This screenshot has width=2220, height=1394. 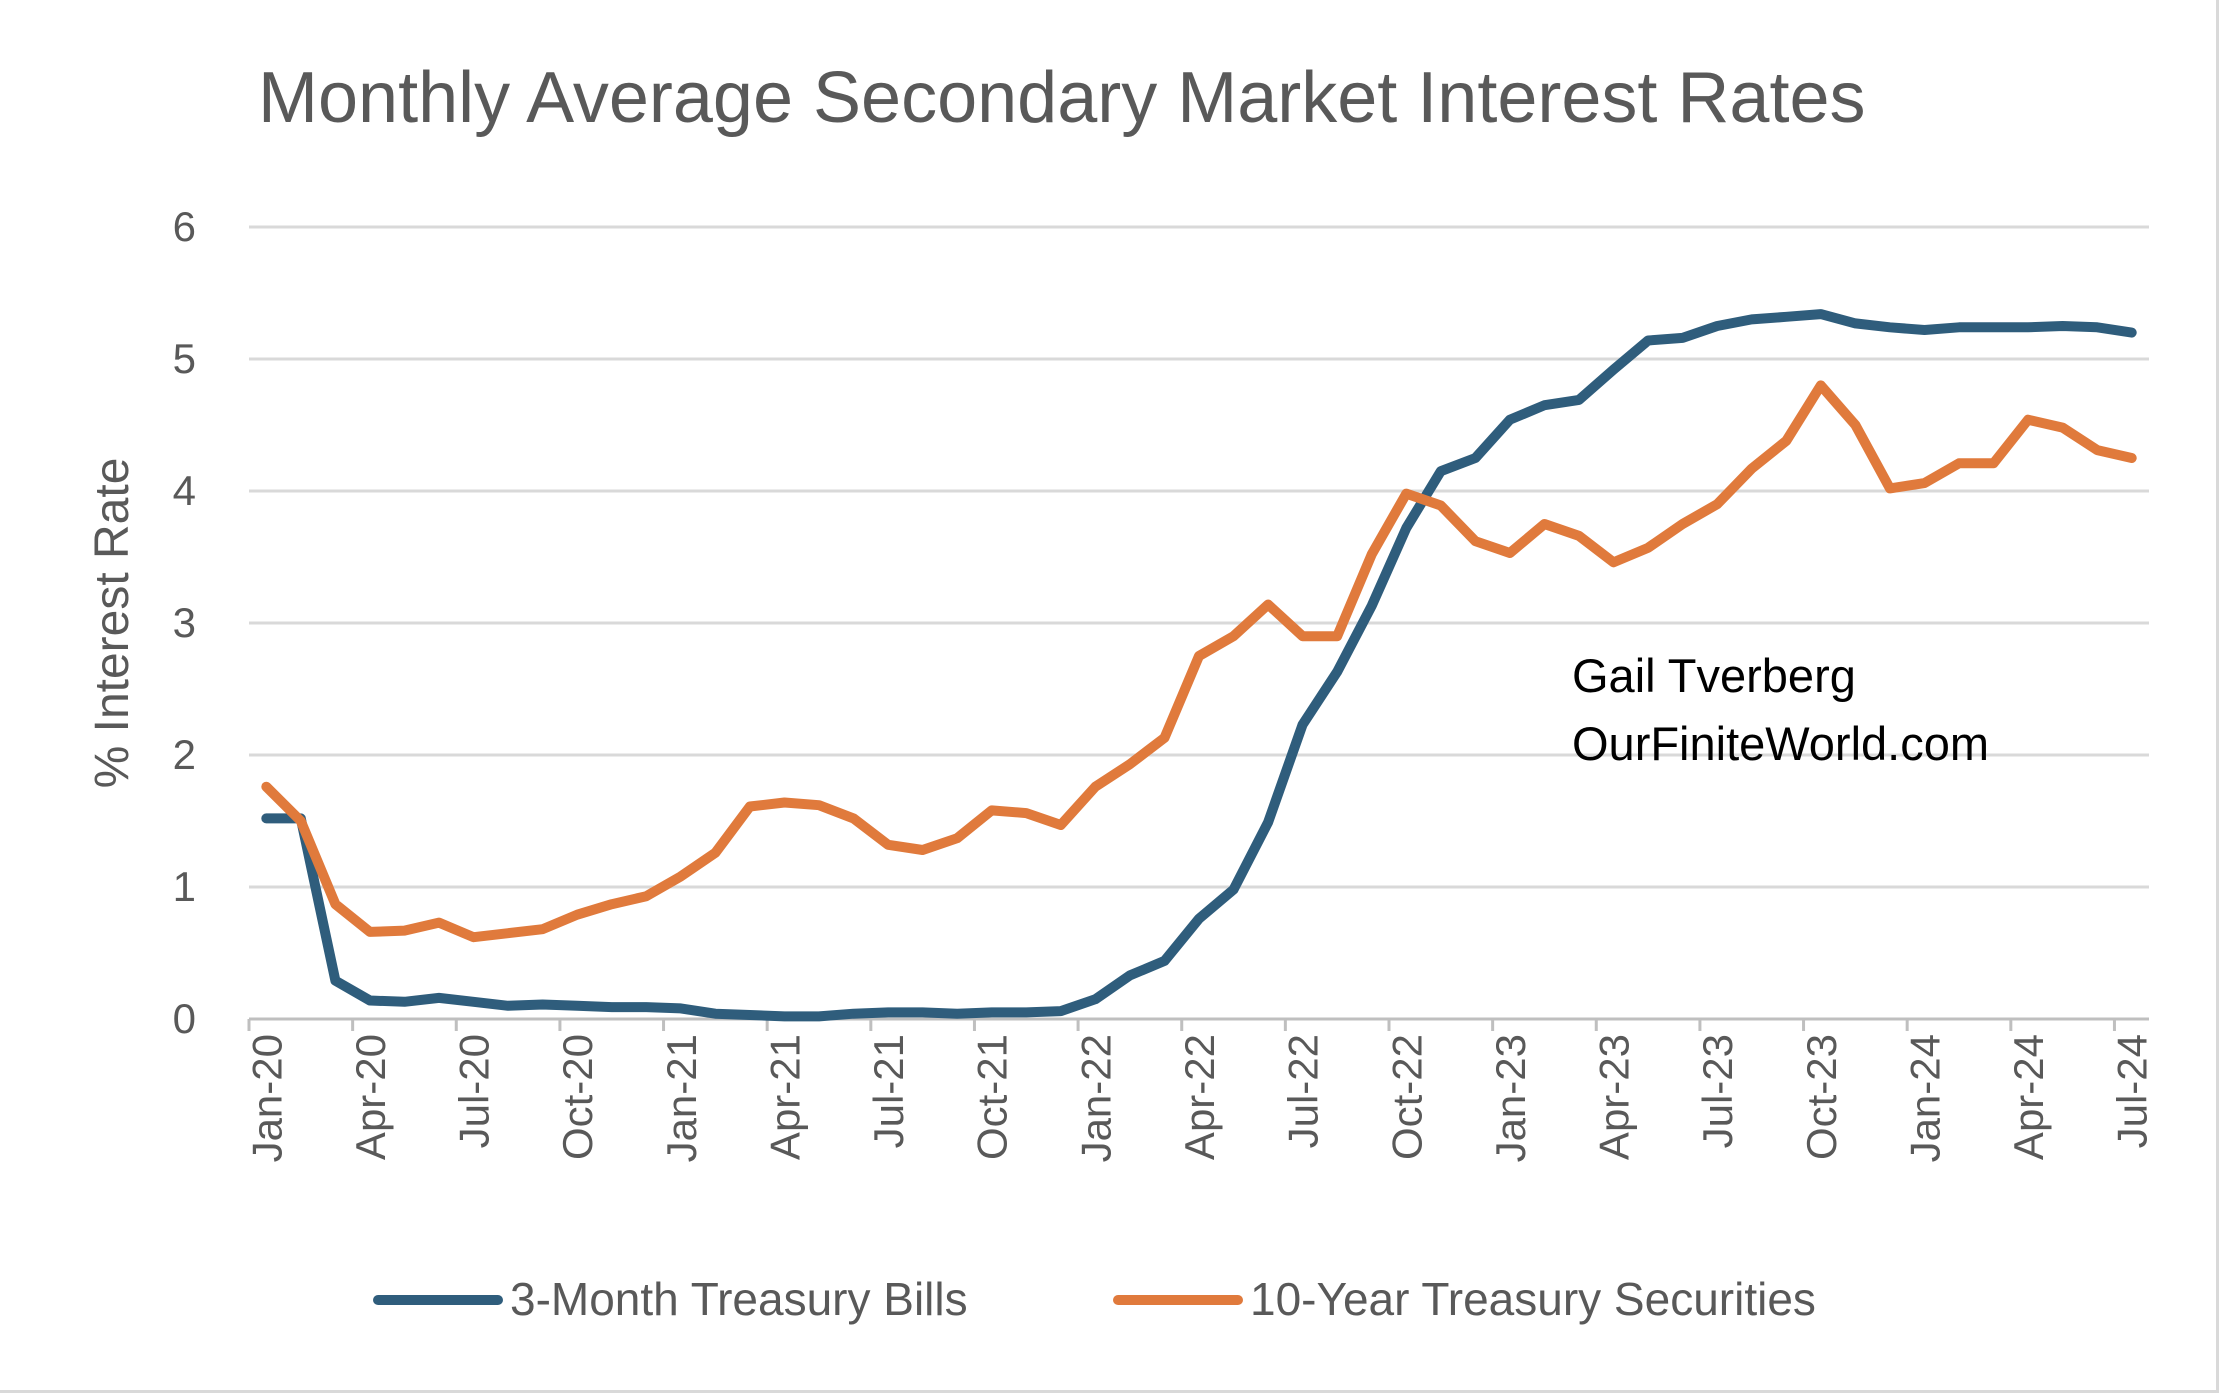 What do you see at coordinates (266, 1098) in the screenshot?
I see `x-tick-label: Jan-20` at bounding box center [266, 1098].